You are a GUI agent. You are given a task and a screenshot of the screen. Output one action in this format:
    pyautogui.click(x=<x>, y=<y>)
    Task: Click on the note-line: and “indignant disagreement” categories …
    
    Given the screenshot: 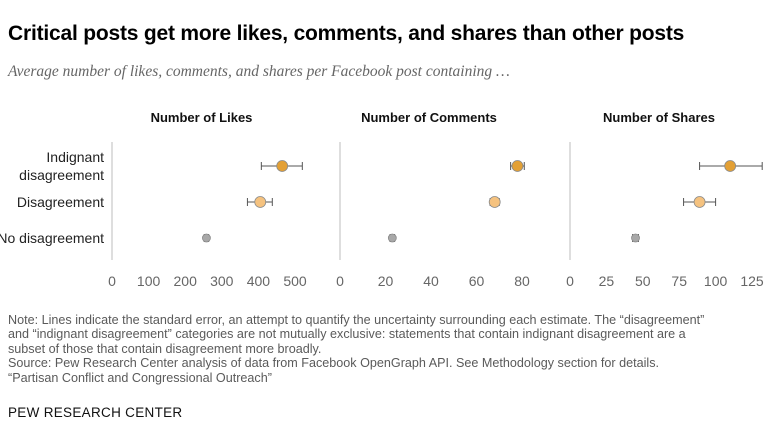 What is the action you would take?
    pyautogui.click(x=347, y=334)
    